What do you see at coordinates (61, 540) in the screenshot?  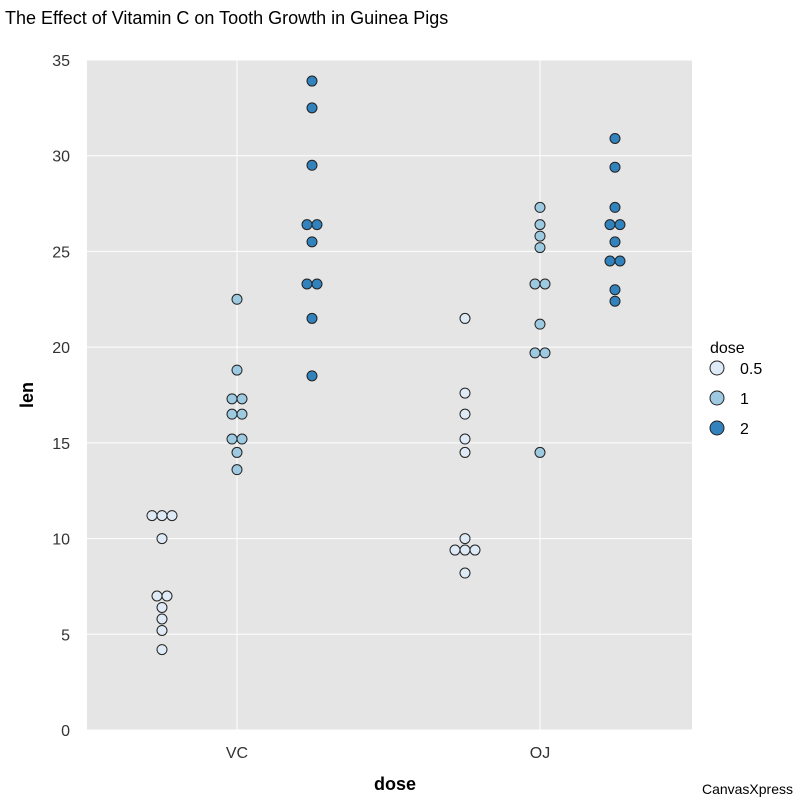 I see `y-tick-label: 10` at bounding box center [61, 540].